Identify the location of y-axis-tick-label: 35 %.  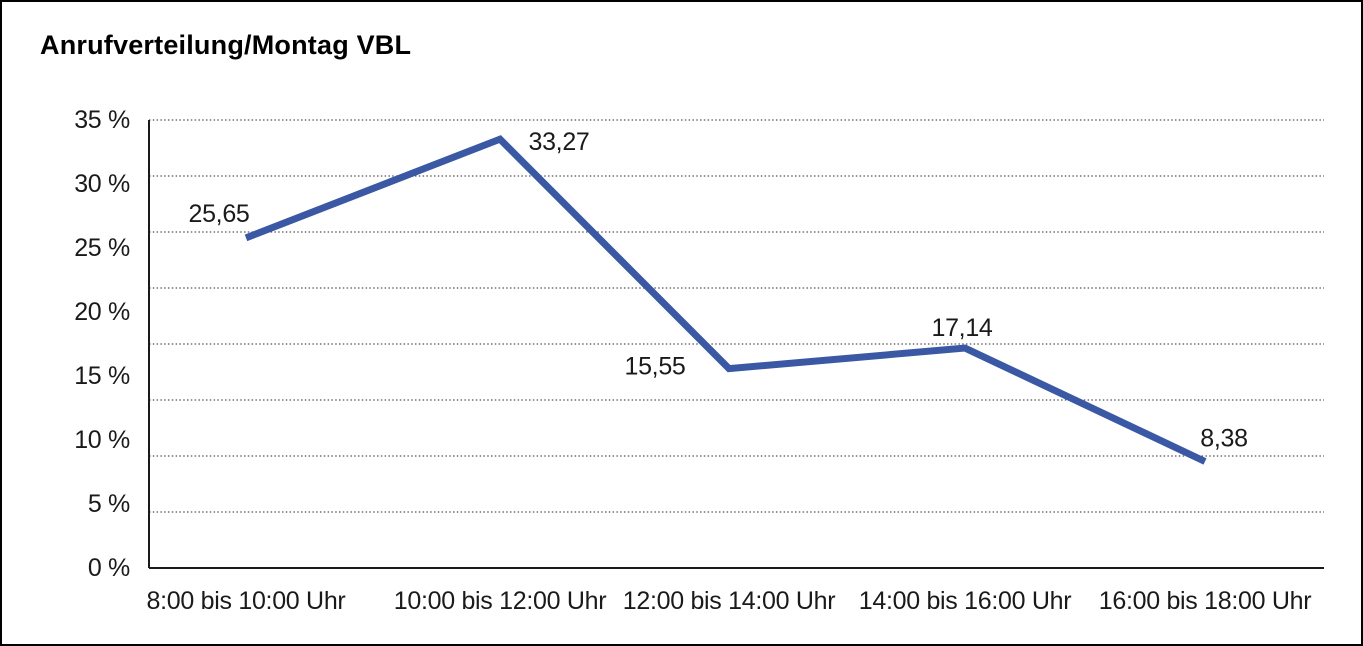
(102, 120).